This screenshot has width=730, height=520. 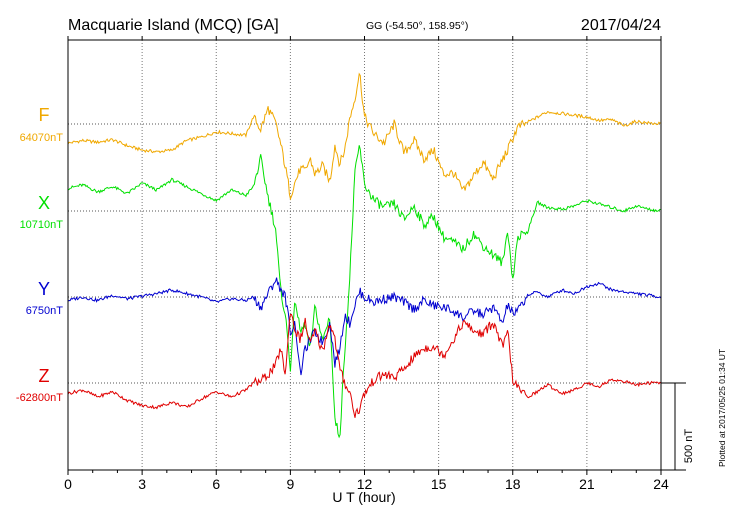 I want to click on x-tick-label: 0, so click(x=68, y=484).